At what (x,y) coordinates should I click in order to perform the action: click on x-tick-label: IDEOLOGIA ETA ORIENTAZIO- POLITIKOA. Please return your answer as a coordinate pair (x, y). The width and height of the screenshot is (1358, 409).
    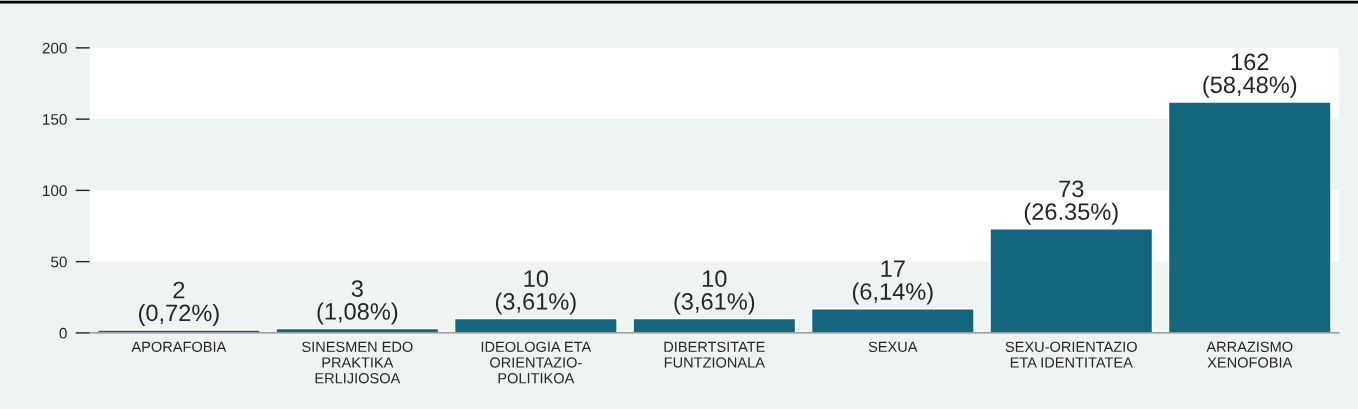
    Looking at the image, I should click on (536, 362).